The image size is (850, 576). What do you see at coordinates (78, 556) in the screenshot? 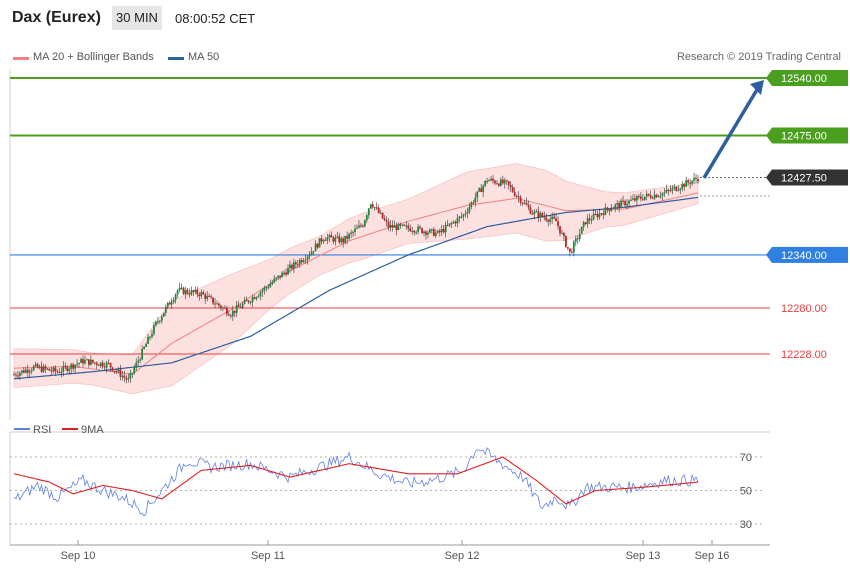
I see `x-tick-label: Sep 10` at bounding box center [78, 556].